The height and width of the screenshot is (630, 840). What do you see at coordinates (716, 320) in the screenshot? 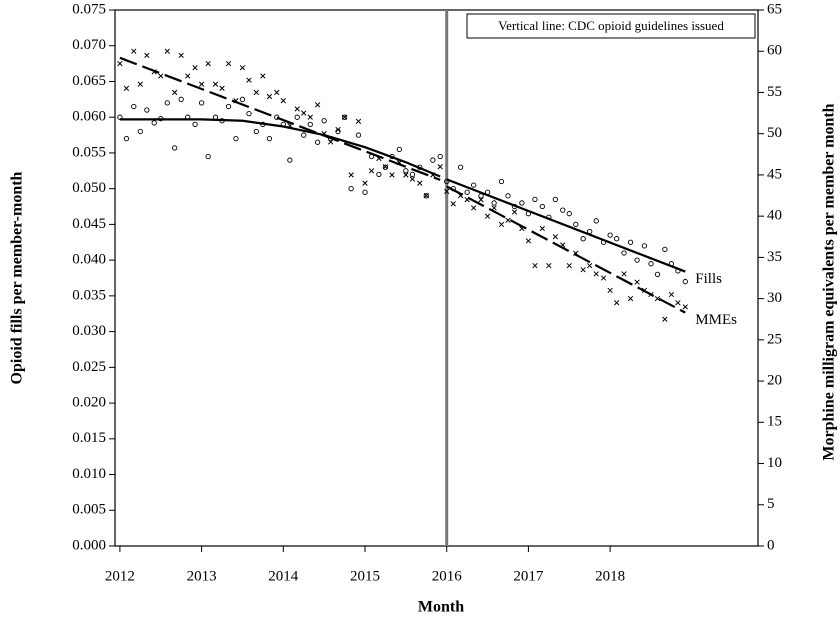
I see `series-label: MMEs` at bounding box center [716, 320].